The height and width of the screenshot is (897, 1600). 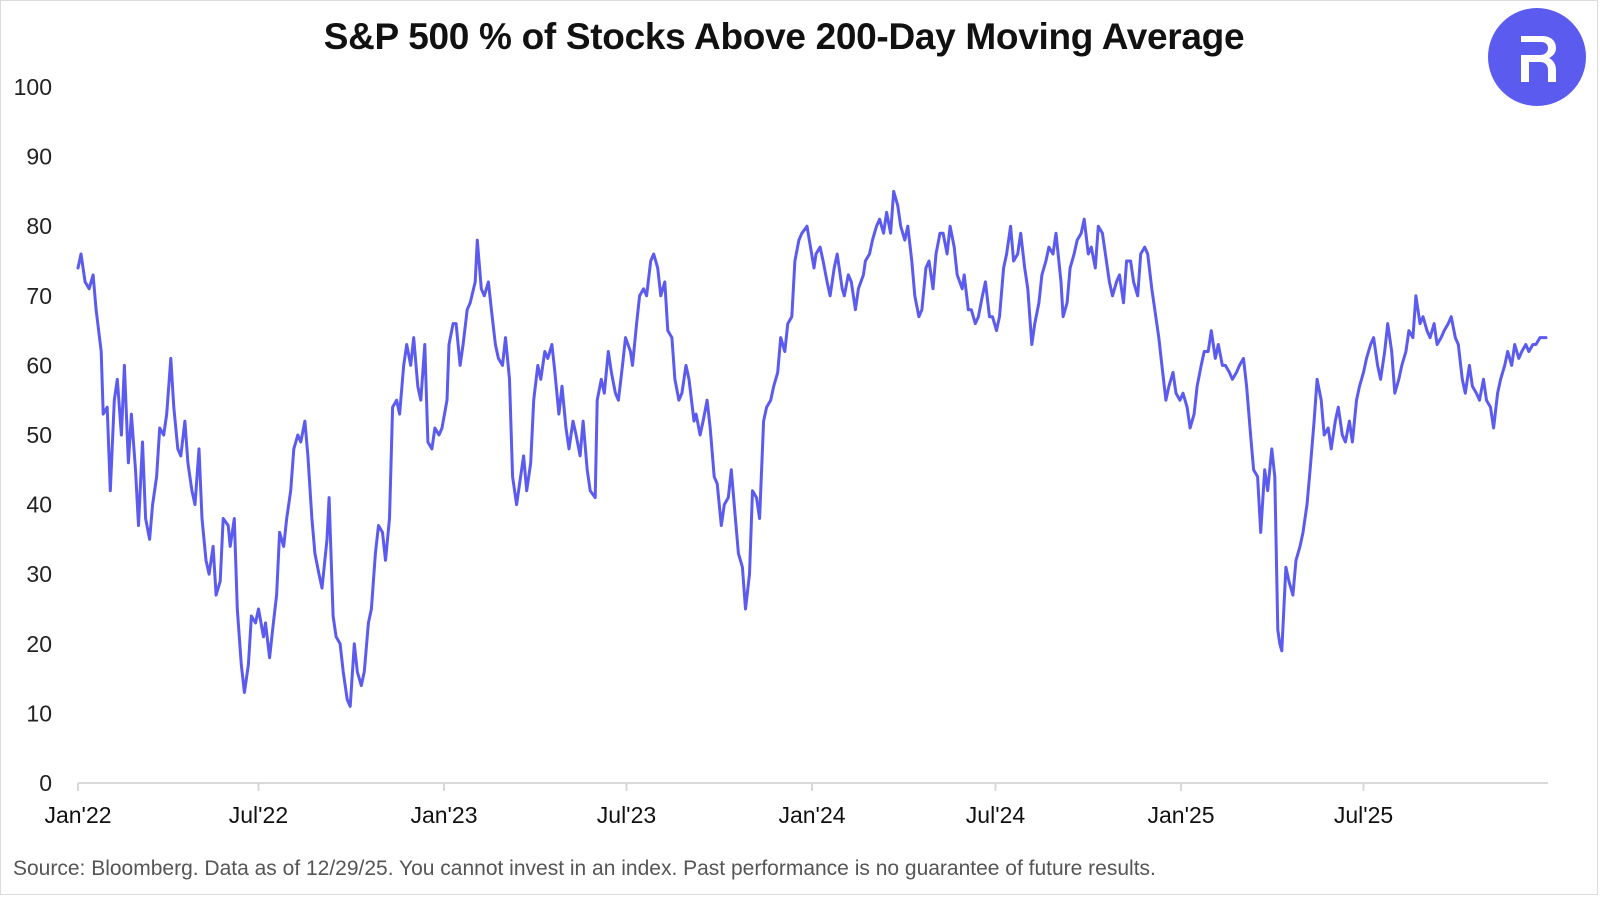 I want to click on x-tick-label: Jan'25, so click(x=1180, y=815).